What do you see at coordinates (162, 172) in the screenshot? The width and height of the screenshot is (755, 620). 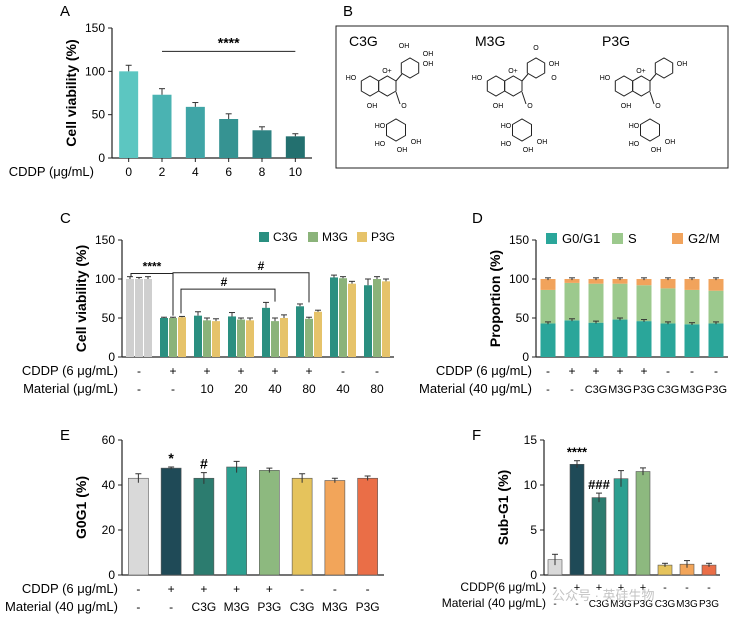 I see `panel-a-xtick-label: 2` at bounding box center [162, 172].